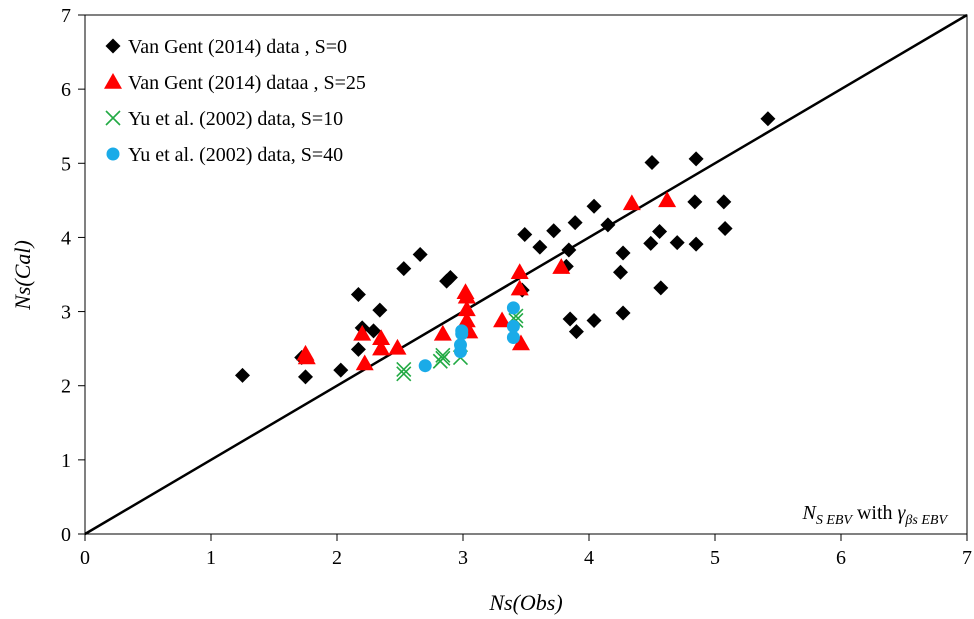 The height and width of the screenshot is (619, 974). Describe the element at coordinates (113, 46) in the screenshot. I see `legend-marker-diamond` at that location.